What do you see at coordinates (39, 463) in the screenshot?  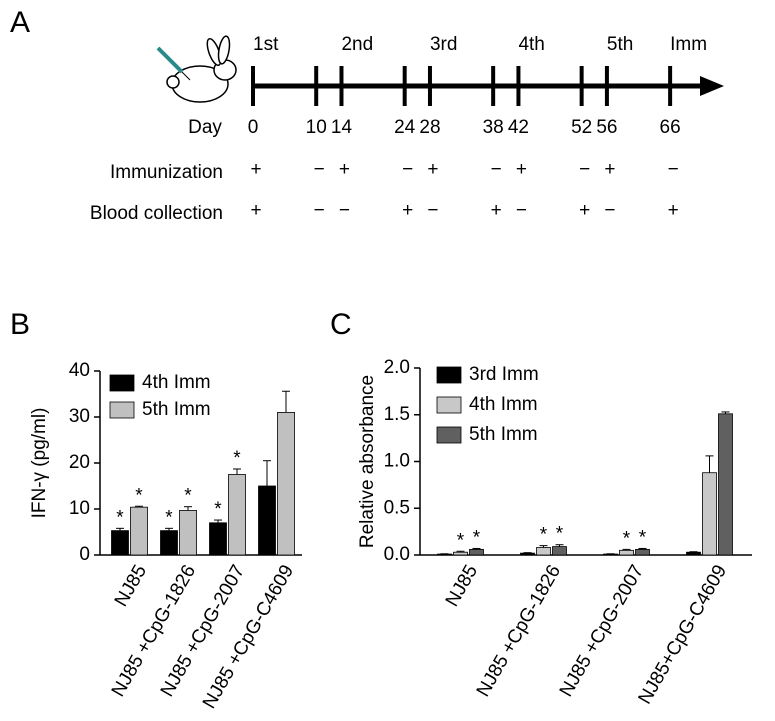 I see `y-axis-title: IFN-γ (pg/ml)` at bounding box center [39, 463].